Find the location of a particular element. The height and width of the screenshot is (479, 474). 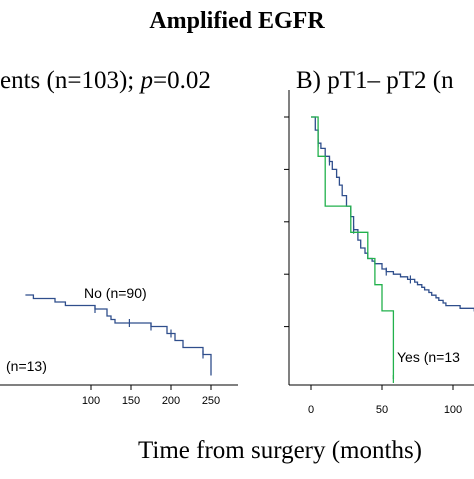

panel-b-series-1-step-line is located at coordinates (353, 247).